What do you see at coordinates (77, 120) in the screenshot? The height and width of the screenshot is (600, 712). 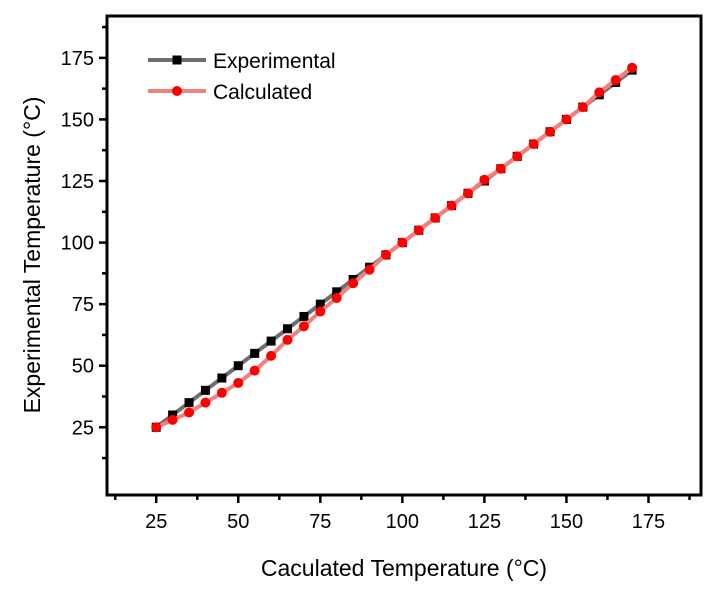 I see `y-tick-label: 150` at bounding box center [77, 120].